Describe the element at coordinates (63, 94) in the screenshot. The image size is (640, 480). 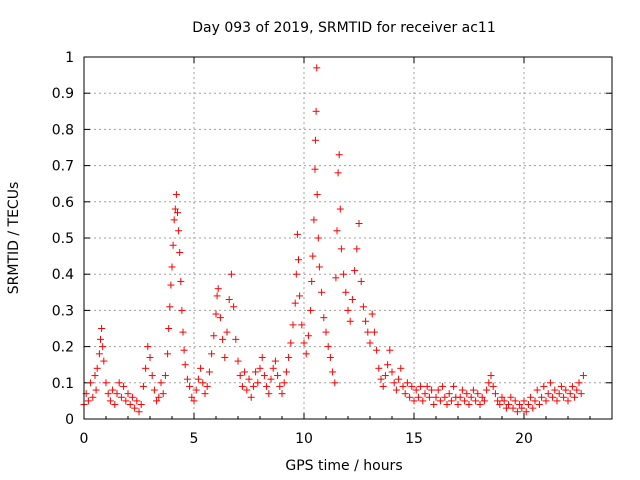
I see `y-tick-label: 0.9` at that location.